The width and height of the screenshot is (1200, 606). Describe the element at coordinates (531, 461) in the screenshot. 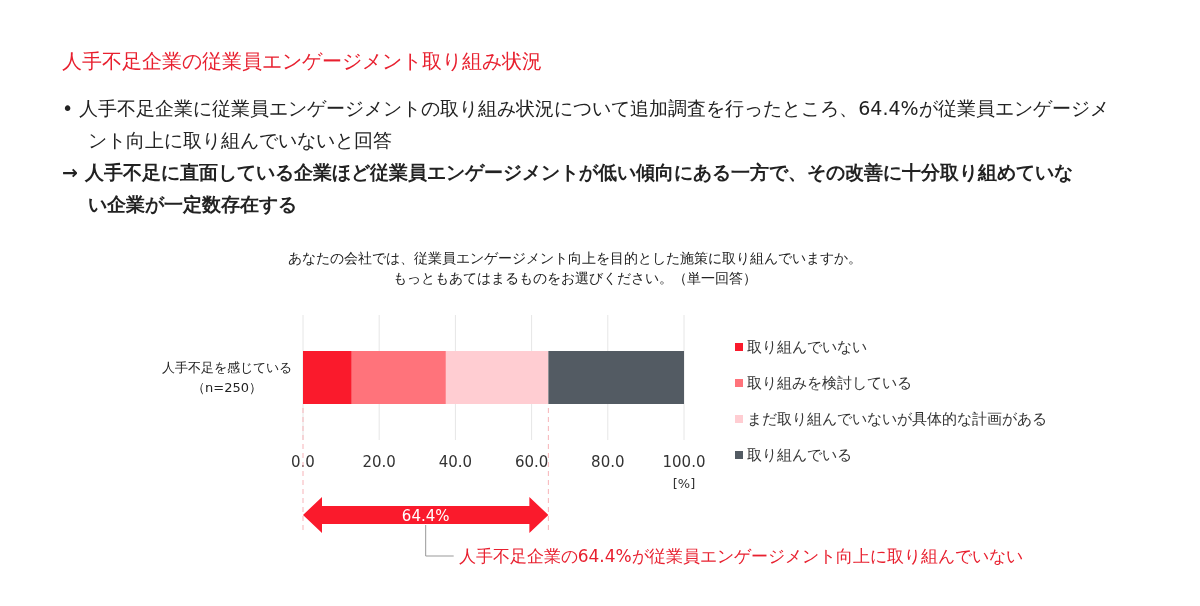

I see `x-tick-label: 60.0` at that location.